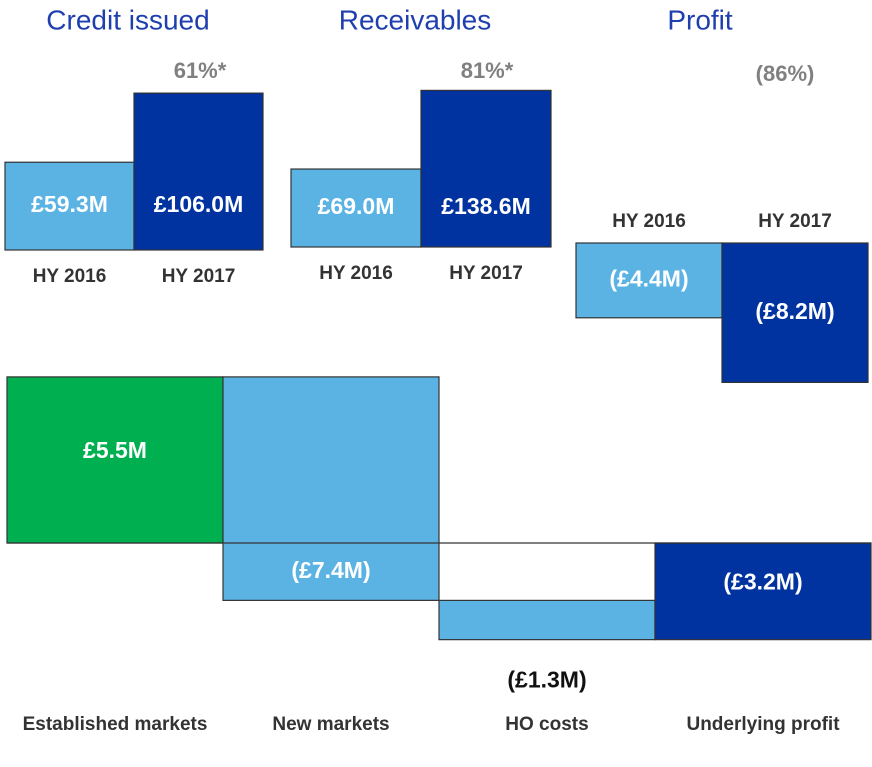 The height and width of the screenshot is (767, 872). Describe the element at coordinates (330, 724) in the screenshot. I see `category-label: New markets` at that location.